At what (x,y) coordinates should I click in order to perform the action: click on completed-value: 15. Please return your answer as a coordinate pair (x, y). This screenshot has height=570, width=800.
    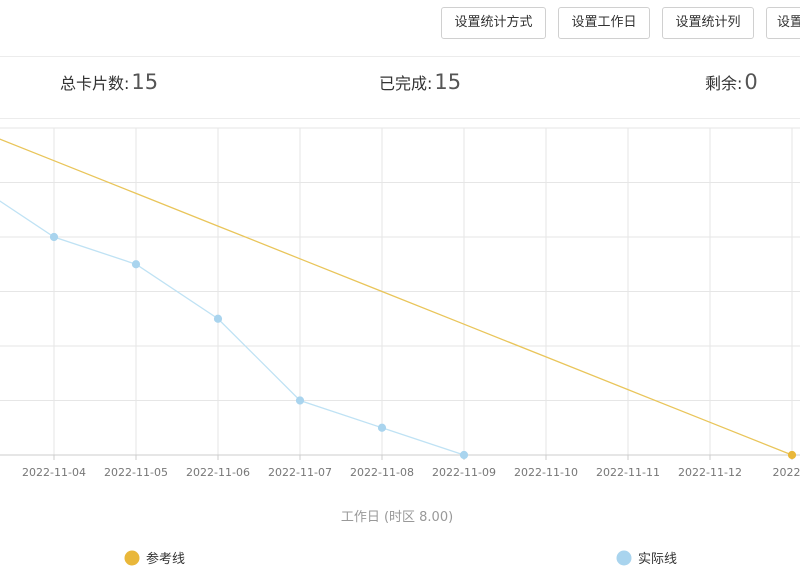
    Looking at the image, I should click on (448, 82).